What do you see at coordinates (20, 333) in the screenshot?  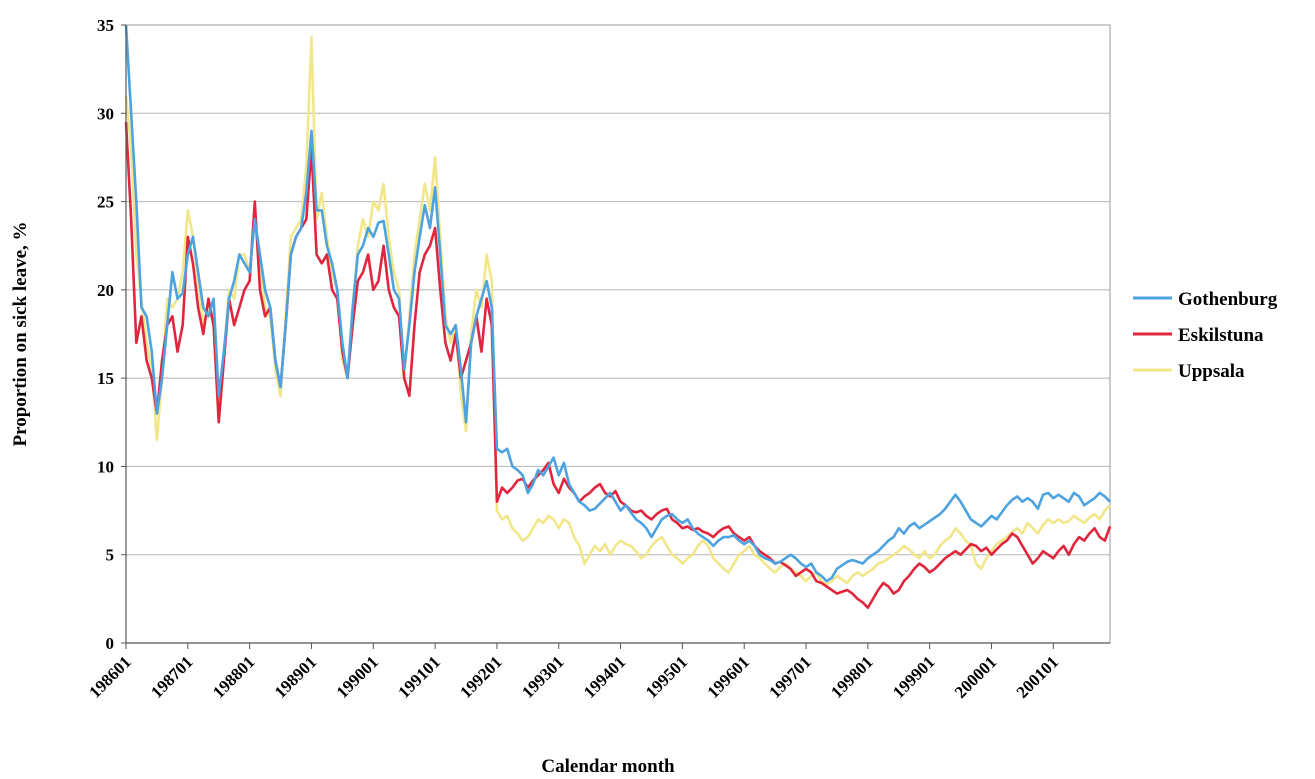 I see `y-axis-title: Proportion on sick leave, %` at bounding box center [20, 333].